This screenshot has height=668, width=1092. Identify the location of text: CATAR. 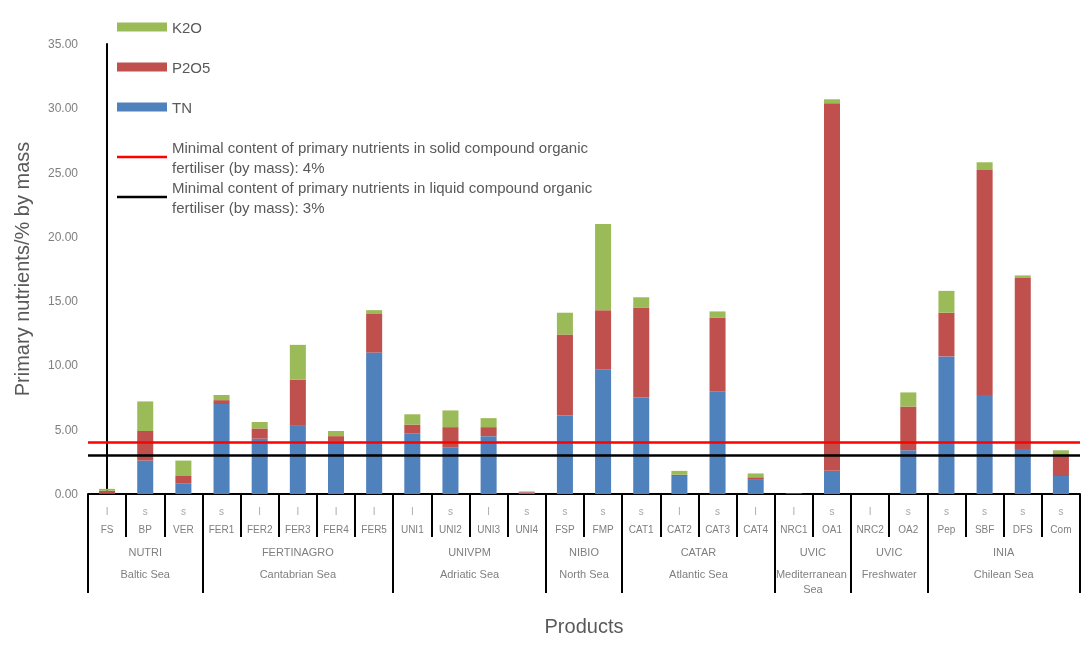
(698, 551).